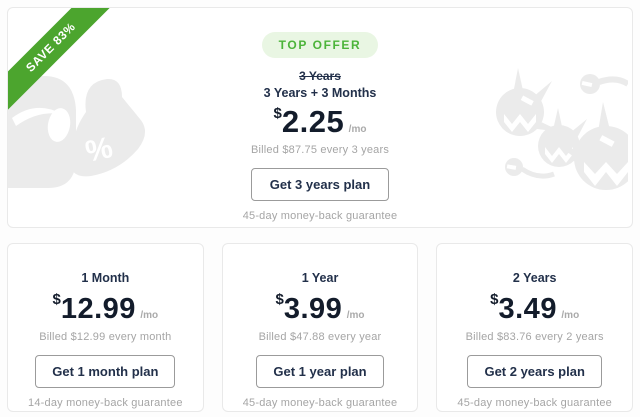  I want to click on top-offer-badge: TOP OFFER, so click(320, 45).